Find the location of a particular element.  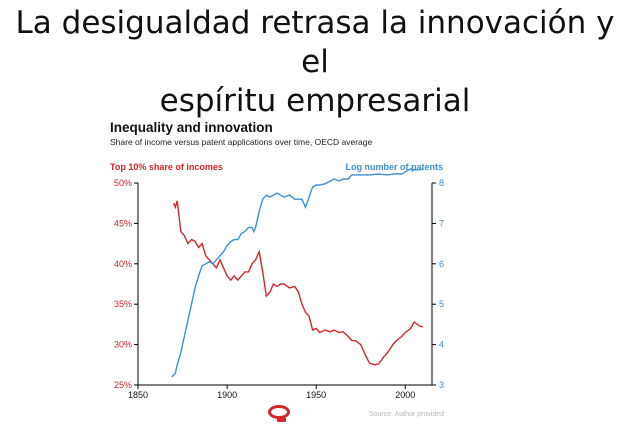

x-tick-label: 1850 is located at coordinates (138, 395).